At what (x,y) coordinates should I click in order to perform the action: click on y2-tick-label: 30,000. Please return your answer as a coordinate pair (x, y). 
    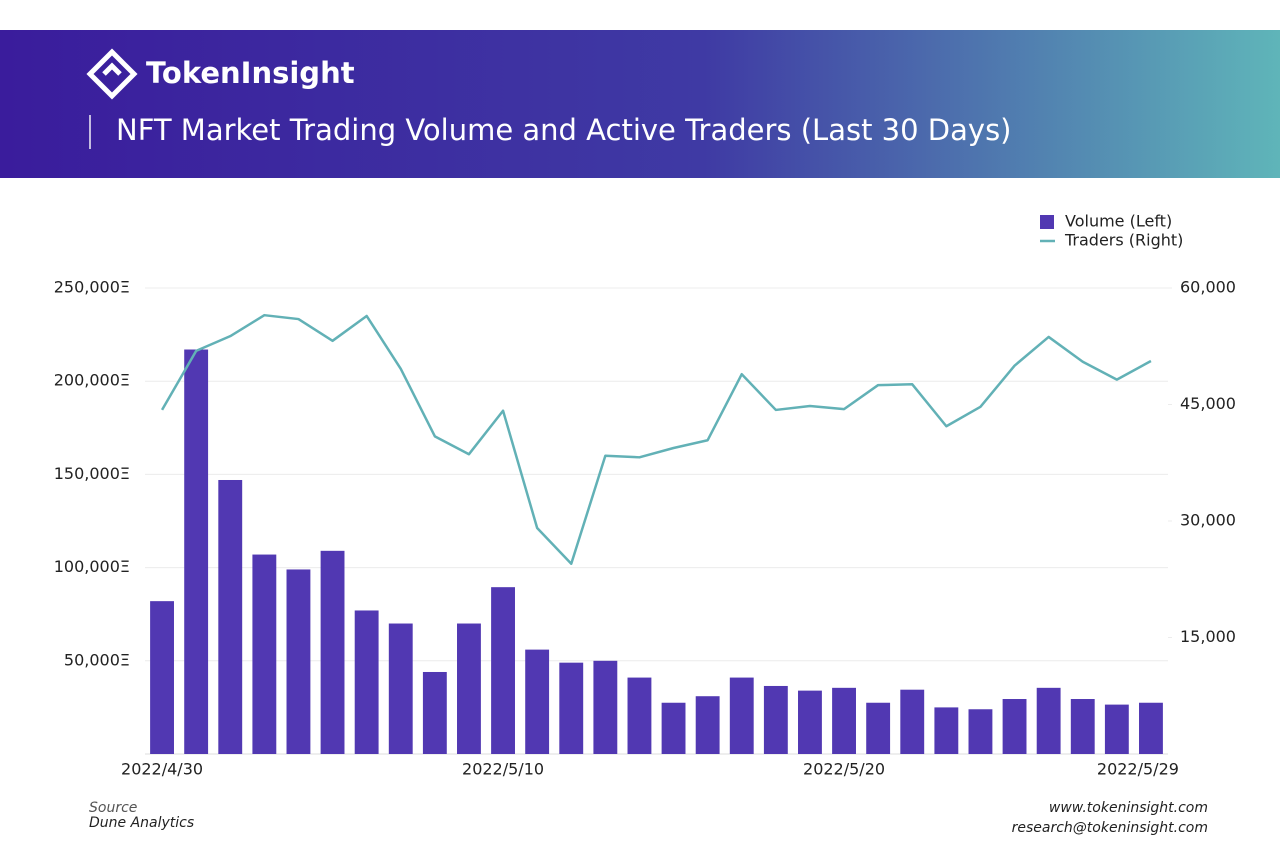
    Looking at the image, I should click on (1208, 520).